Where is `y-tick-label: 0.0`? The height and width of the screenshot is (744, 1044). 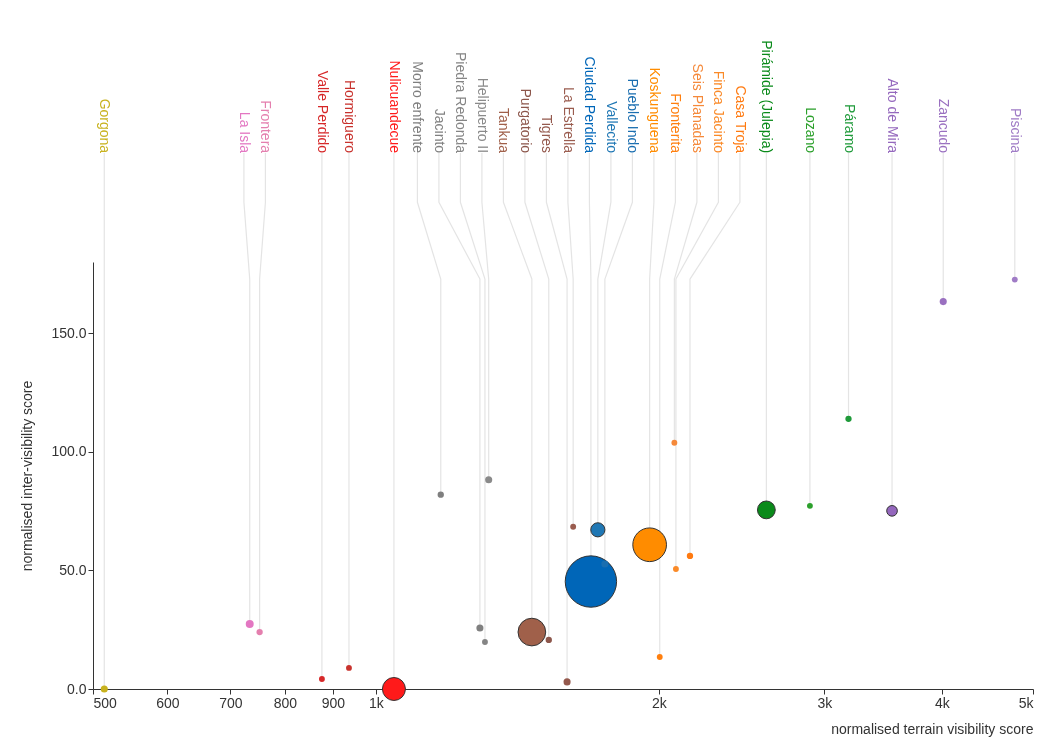 y-tick-label: 0.0 is located at coordinates (77, 688).